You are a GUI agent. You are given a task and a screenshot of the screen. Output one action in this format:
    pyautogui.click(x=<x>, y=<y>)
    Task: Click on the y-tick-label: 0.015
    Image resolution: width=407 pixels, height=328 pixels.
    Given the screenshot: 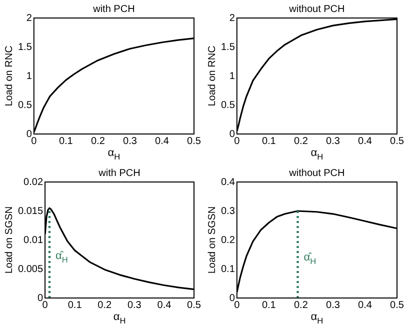 What is the action you would take?
    pyautogui.click(x=31, y=211)
    